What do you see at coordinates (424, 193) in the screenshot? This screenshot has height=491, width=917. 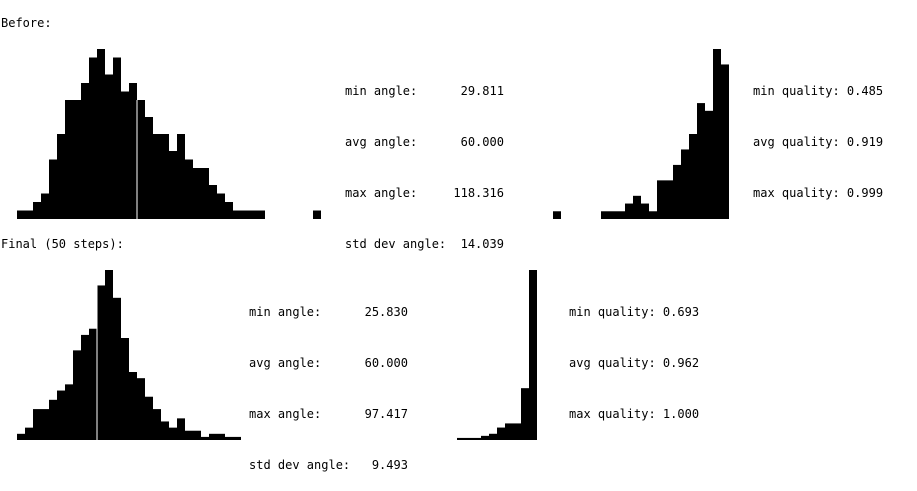 I see `before-max-angle: max angle: 118.316` at bounding box center [424, 193].